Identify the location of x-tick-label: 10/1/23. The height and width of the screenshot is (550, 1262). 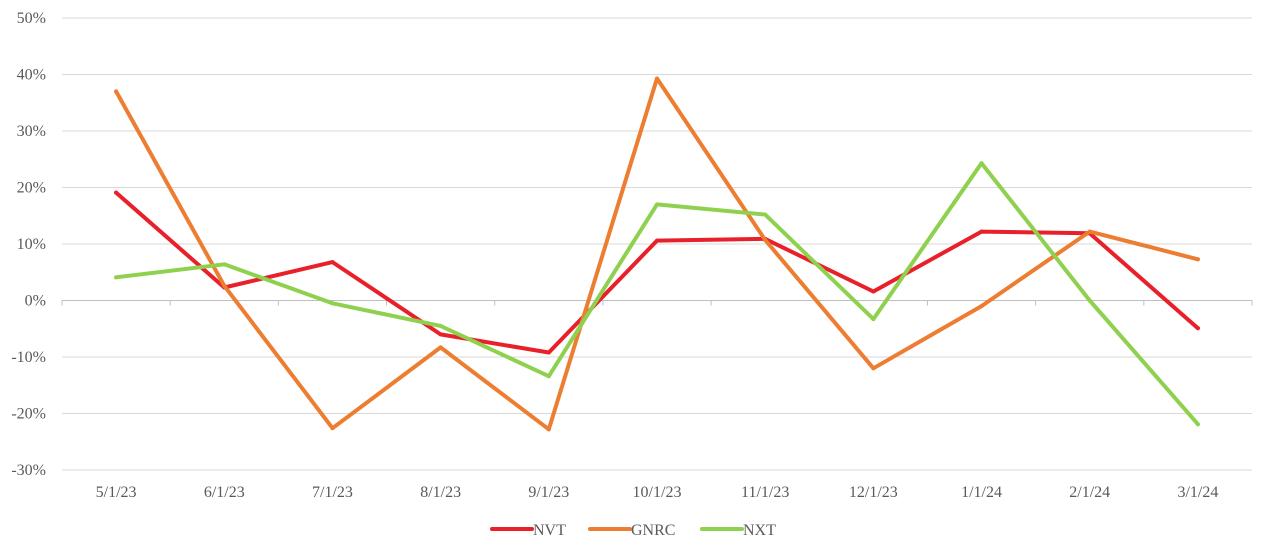
(657, 492).